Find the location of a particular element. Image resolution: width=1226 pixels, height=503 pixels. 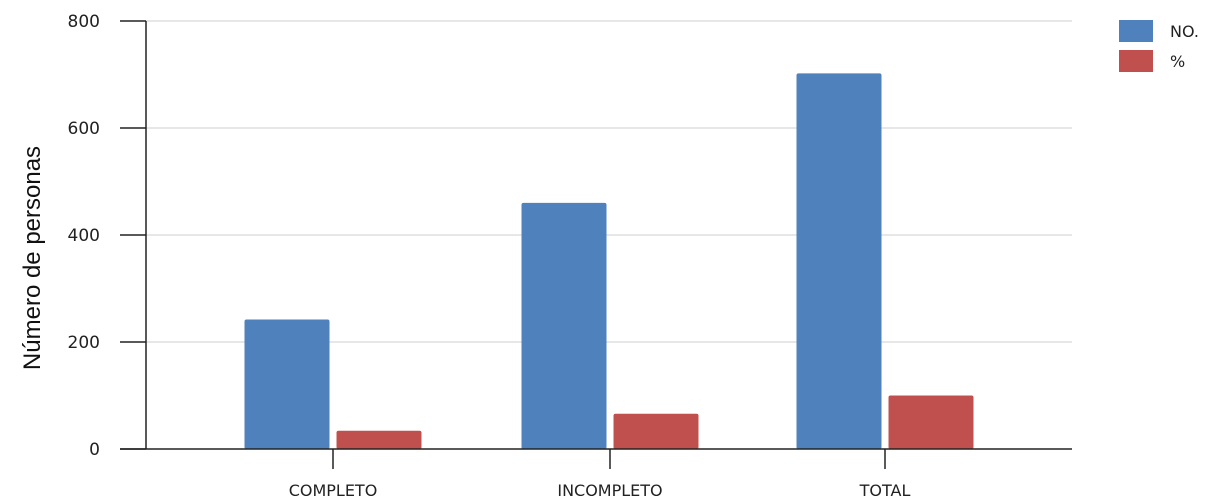

bar-no-total is located at coordinates (839, 261).